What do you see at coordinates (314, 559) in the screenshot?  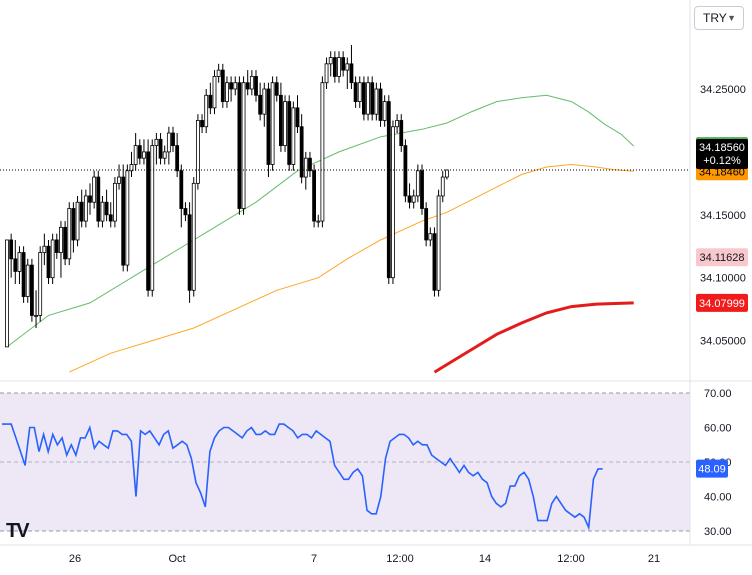 I see `time-tick-label: 7` at bounding box center [314, 559].